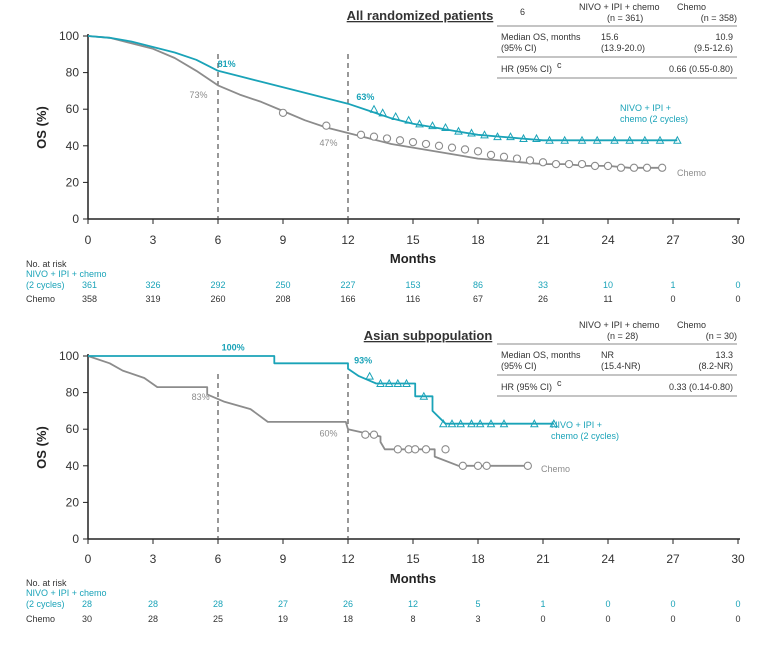  I want to click on risk-value-chemo: 116, so click(413, 299).